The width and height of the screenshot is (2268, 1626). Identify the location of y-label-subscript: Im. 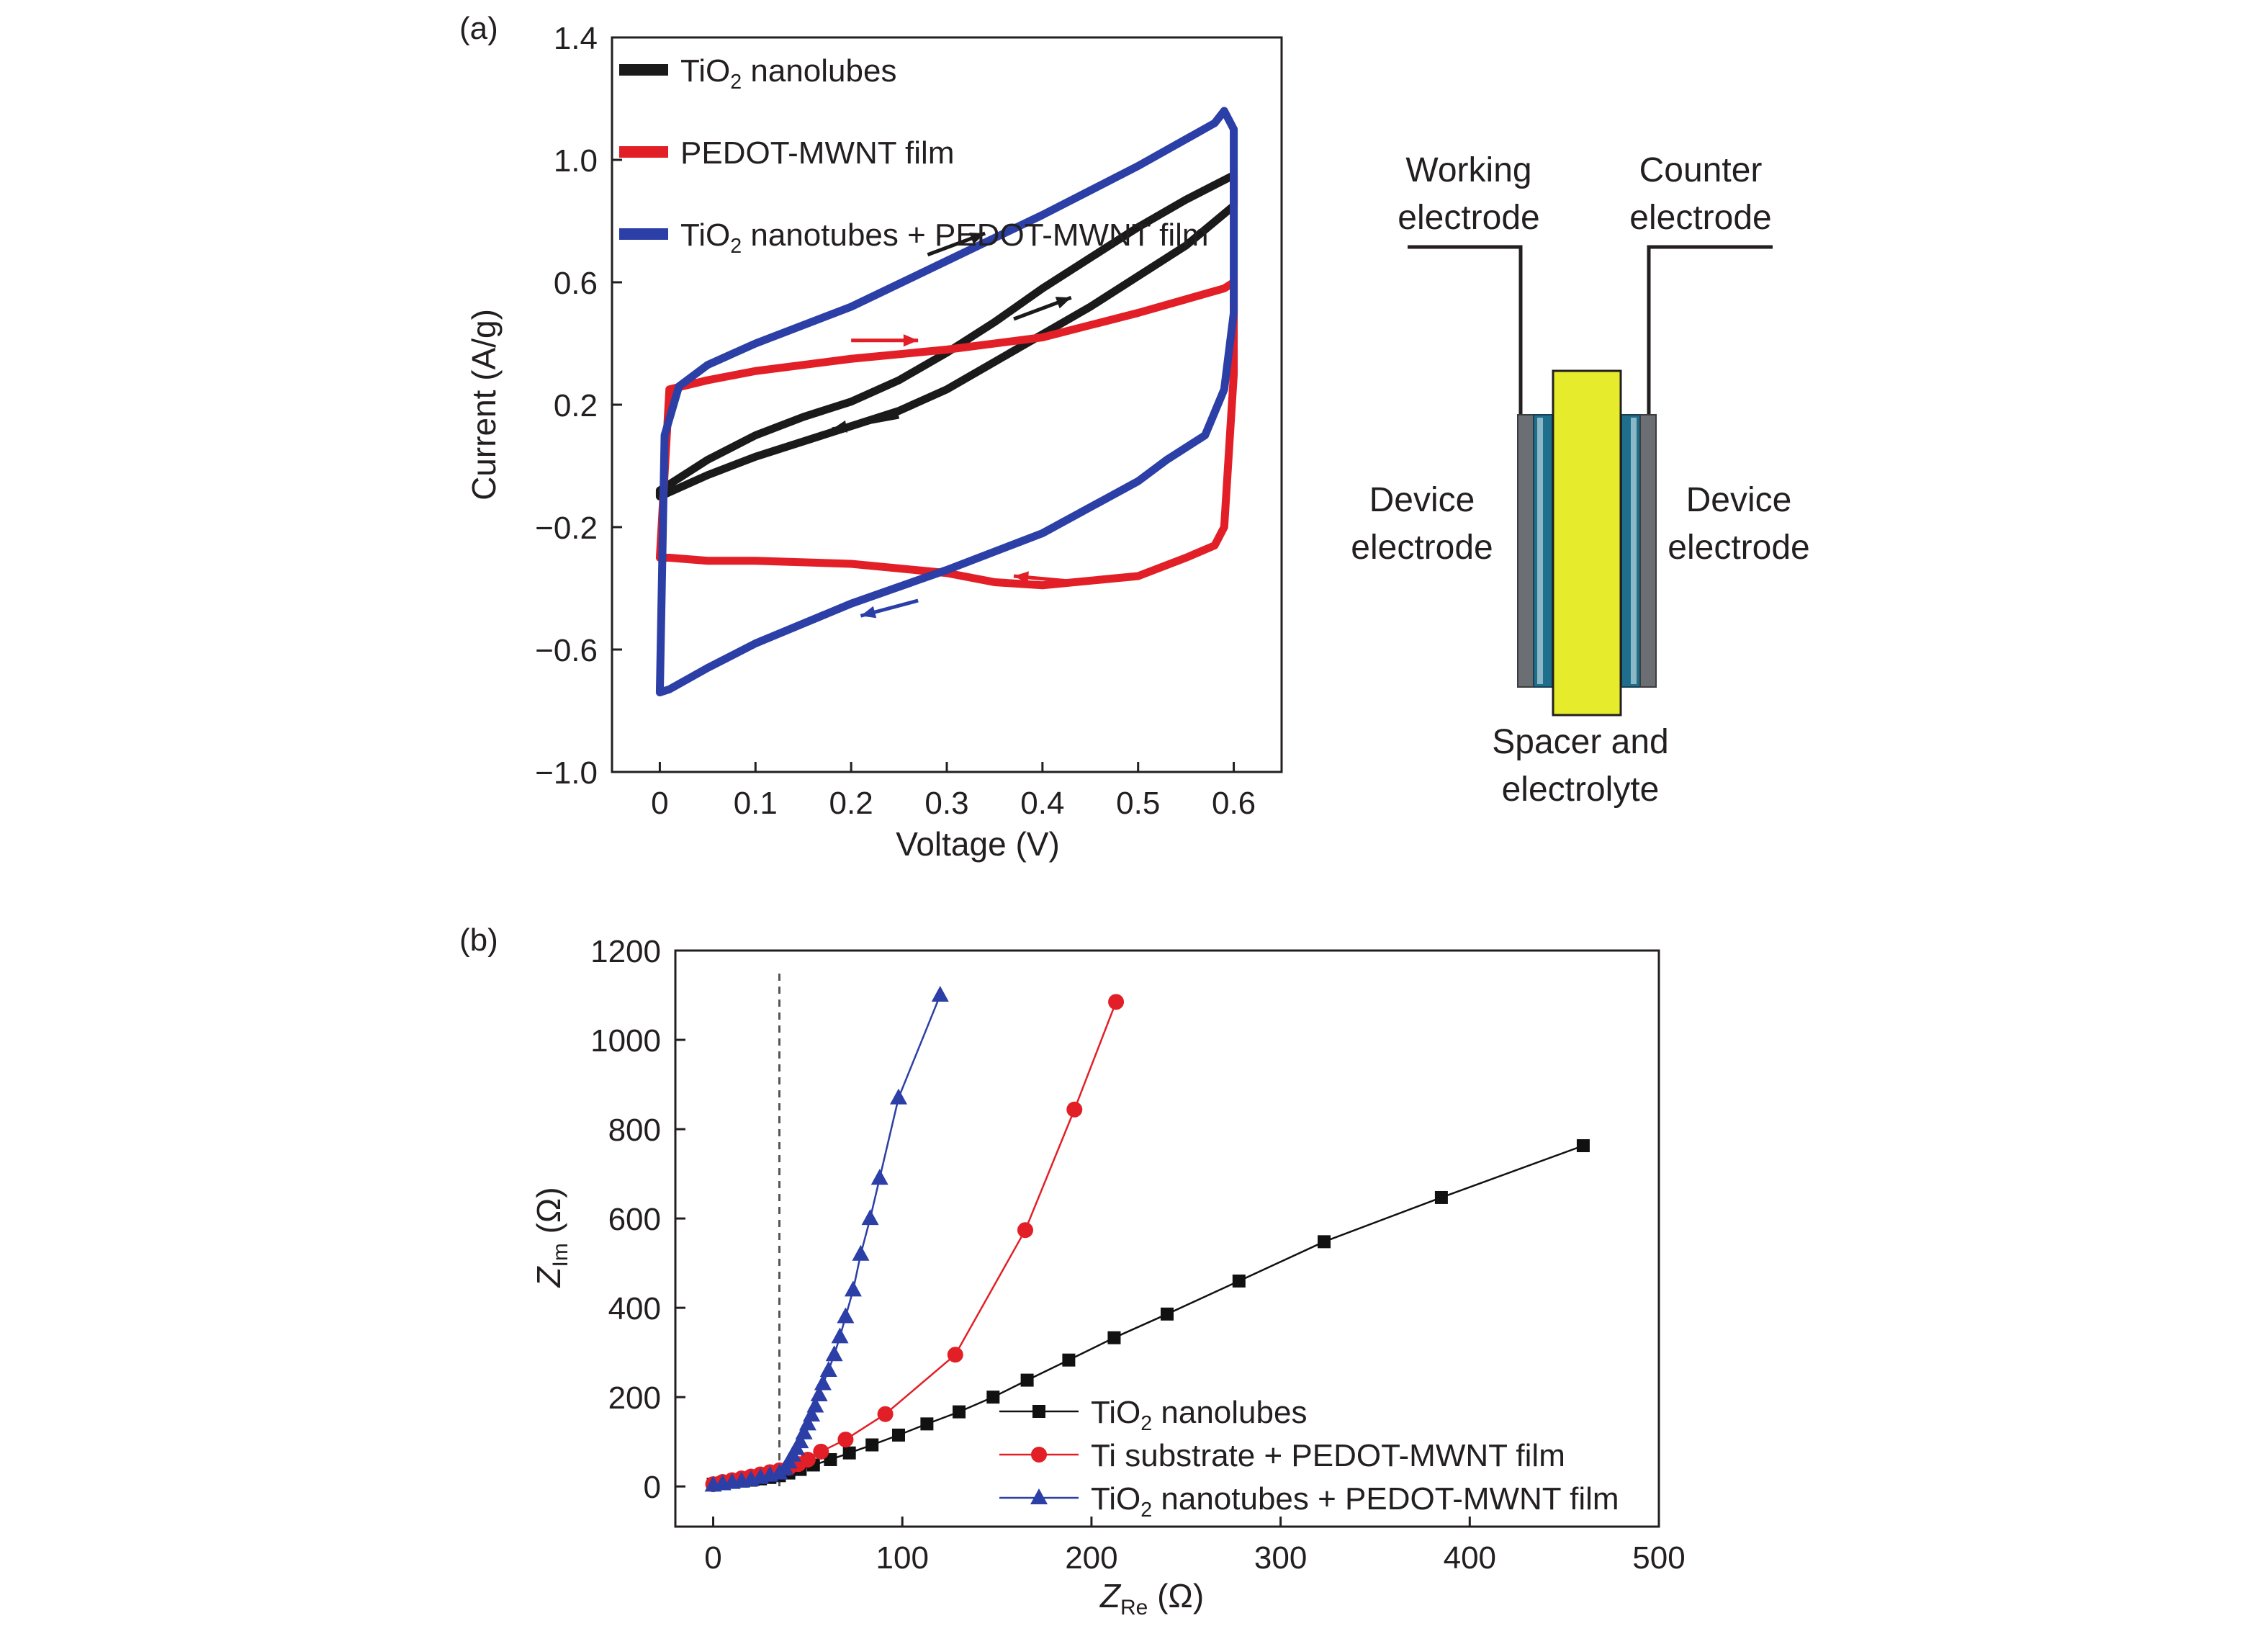
(560, 1255).